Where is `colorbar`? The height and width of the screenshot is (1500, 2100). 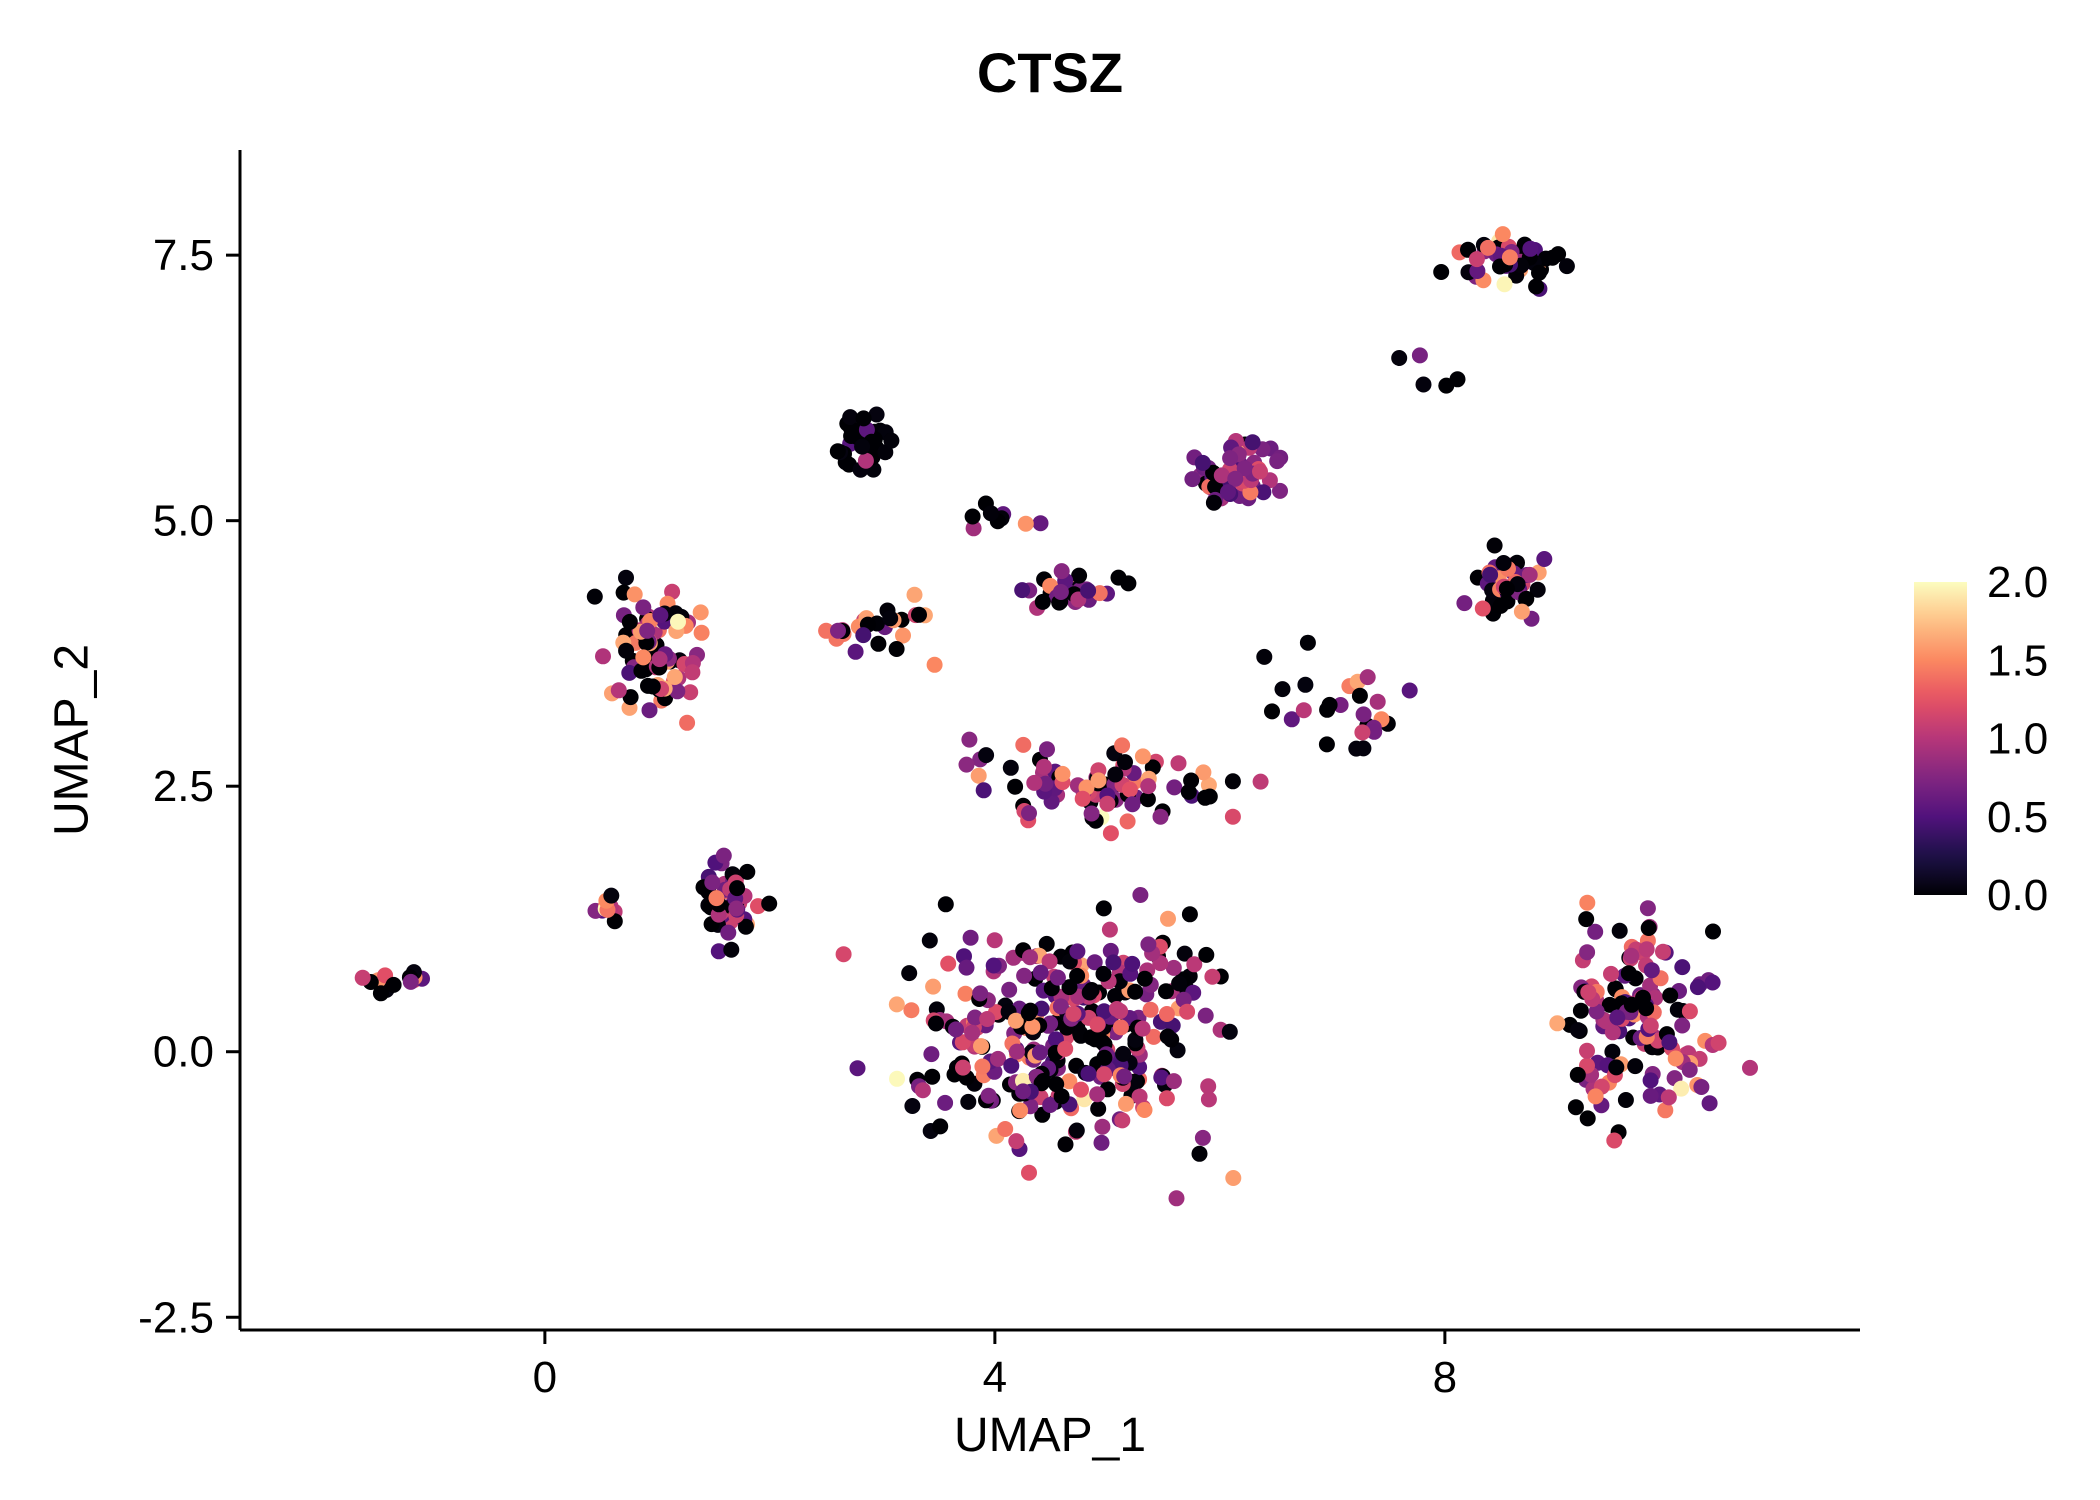
colorbar is located at coordinates (1940, 738).